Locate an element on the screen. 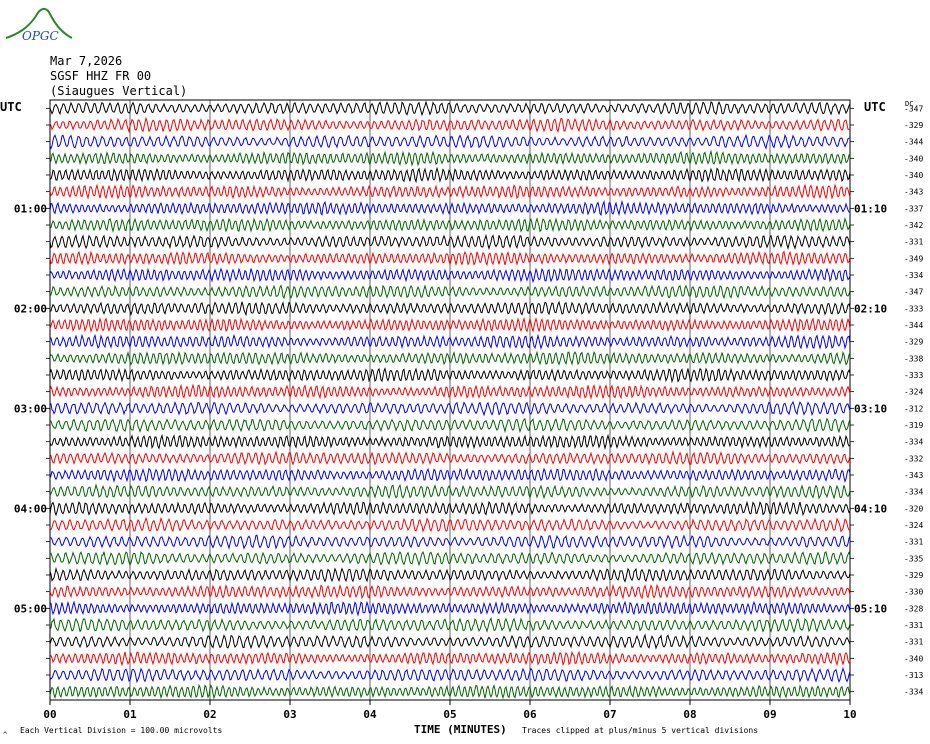 The height and width of the screenshot is (744, 930). dc-offset-label: -330 is located at coordinates (913, 592).